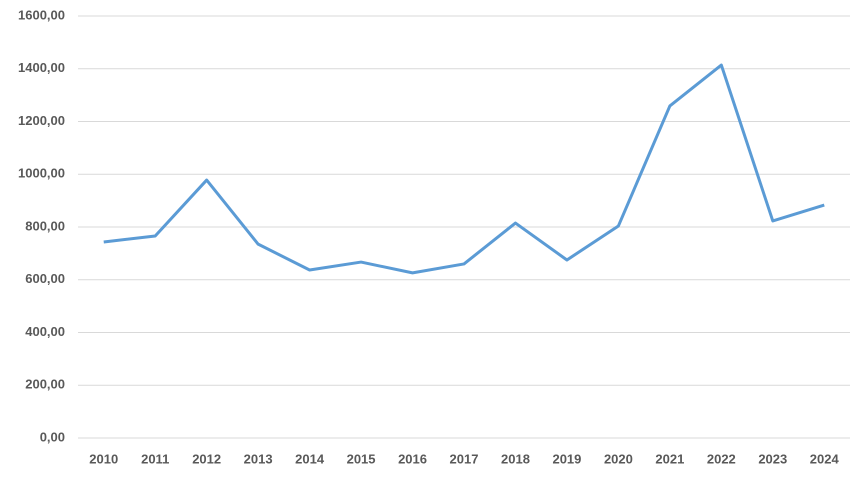 Image resolution: width=866 pixels, height=477 pixels. I want to click on x-tick-label: 2023, so click(772, 458).